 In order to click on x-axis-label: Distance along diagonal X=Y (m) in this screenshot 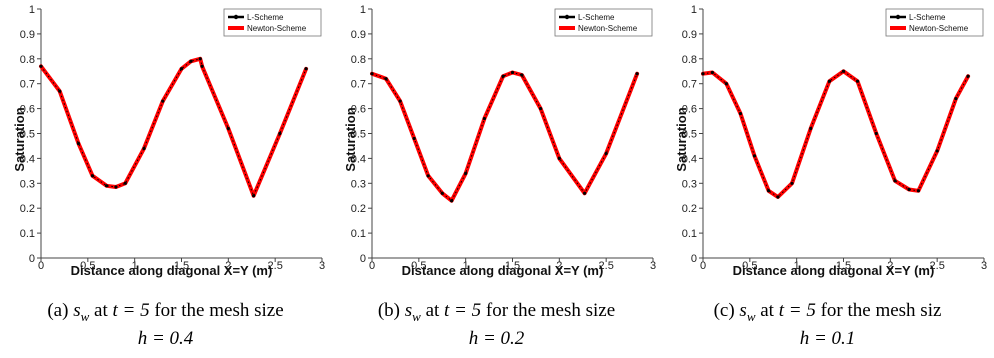, I will do `click(172, 270)`.